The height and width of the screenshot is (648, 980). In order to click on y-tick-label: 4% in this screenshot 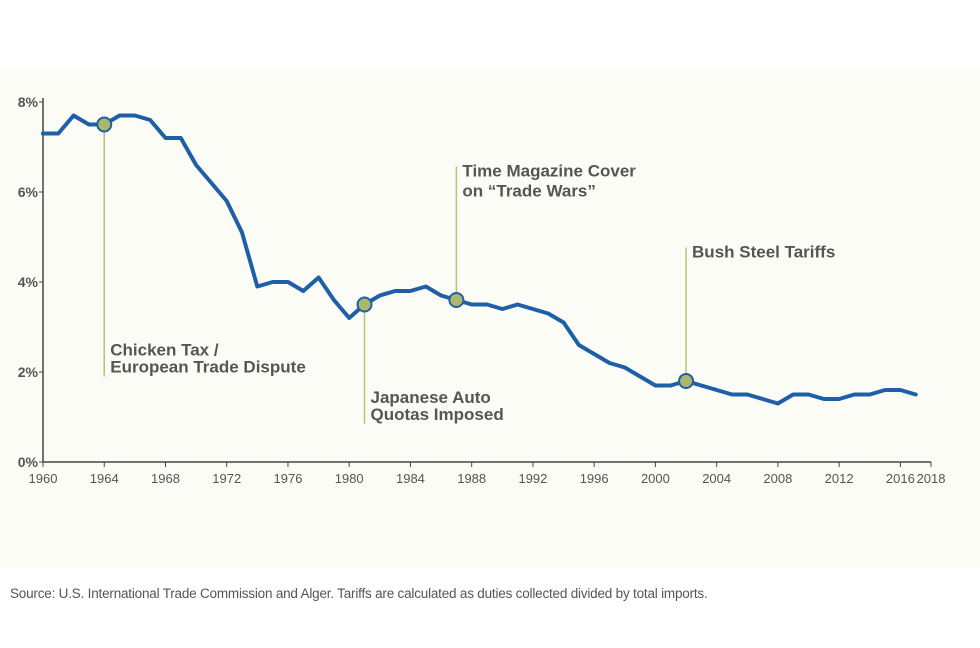, I will do `click(28, 282)`.